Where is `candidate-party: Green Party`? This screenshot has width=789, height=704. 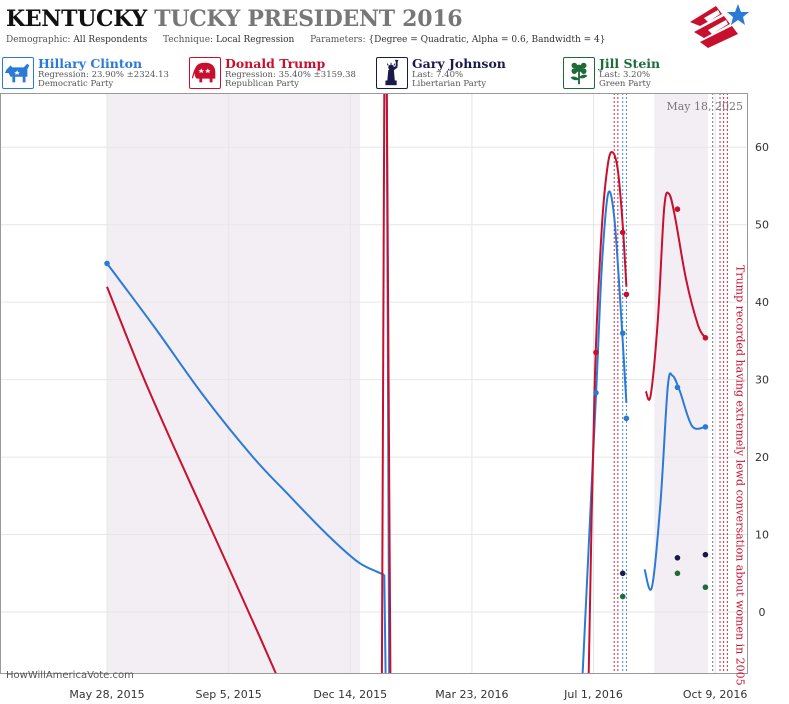
candidate-party: Green Party is located at coordinates (625, 84).